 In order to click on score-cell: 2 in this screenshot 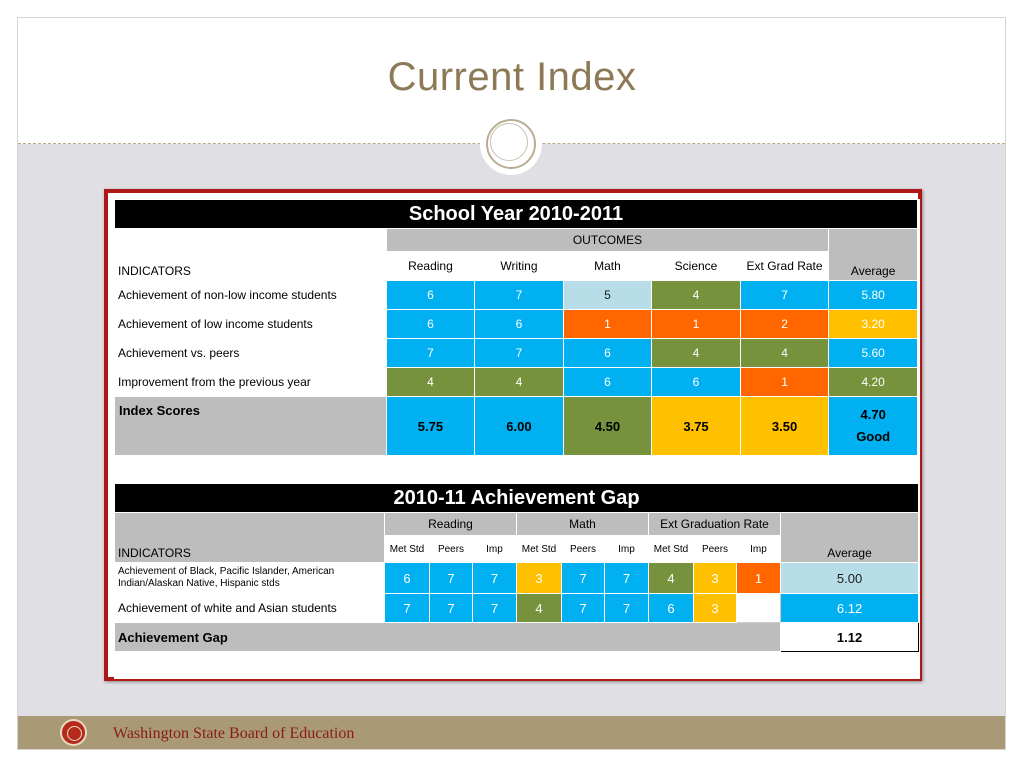, I will do `click(784, 324)`.